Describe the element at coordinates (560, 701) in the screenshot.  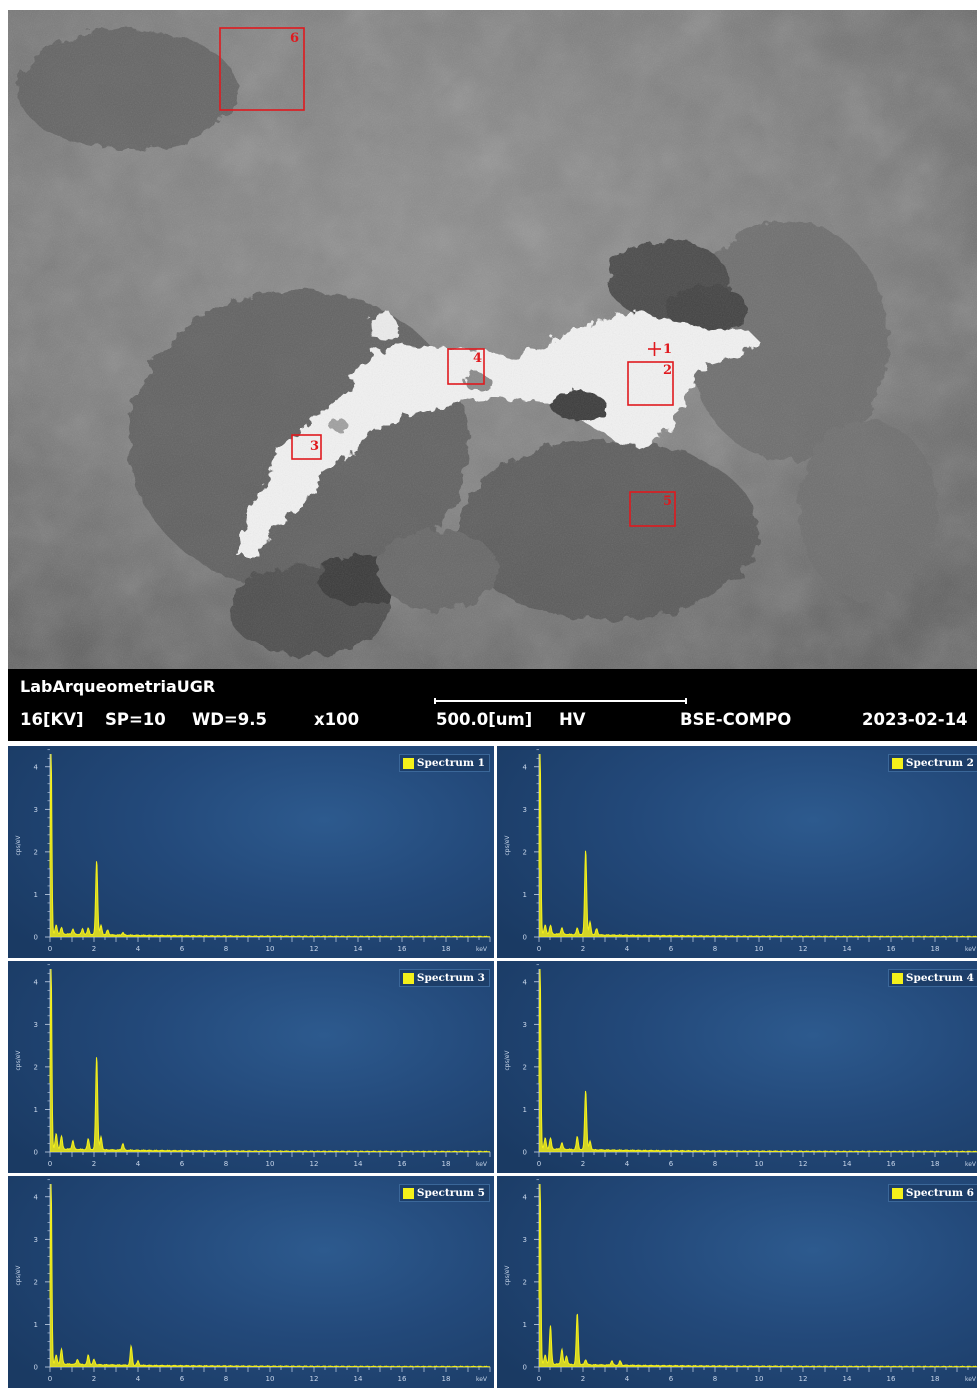
I see `scale-bar` at that location.